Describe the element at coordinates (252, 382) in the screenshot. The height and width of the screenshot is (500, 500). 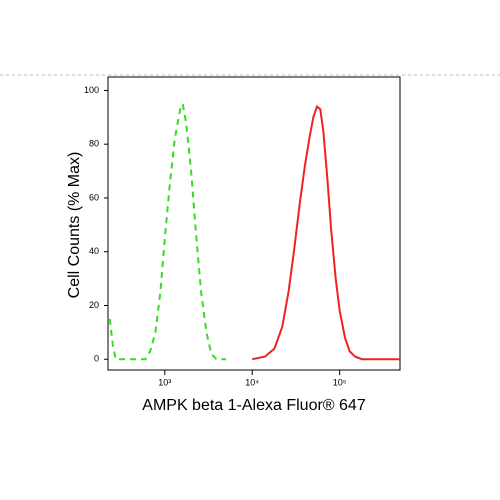
I see `x-tick-label: 10⁴` at that location.